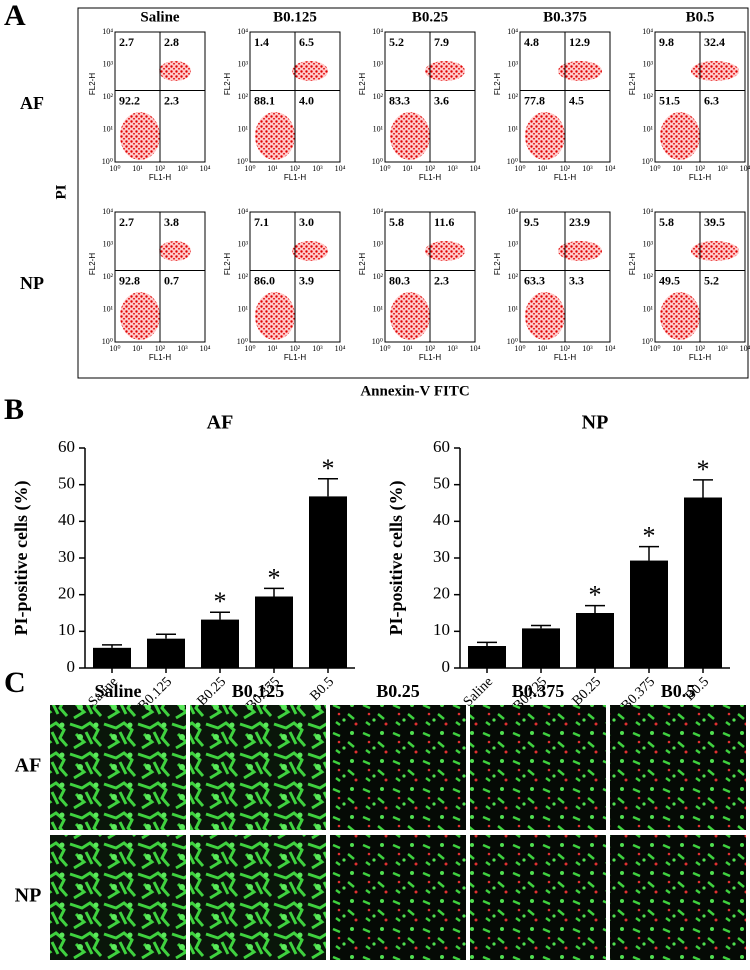 This screenshot has width=750, height=970. What do you see at coordinates (323, 689) in the screenshot?
I see `x-tick-label: B0.5` at bounding box center [323, 689].